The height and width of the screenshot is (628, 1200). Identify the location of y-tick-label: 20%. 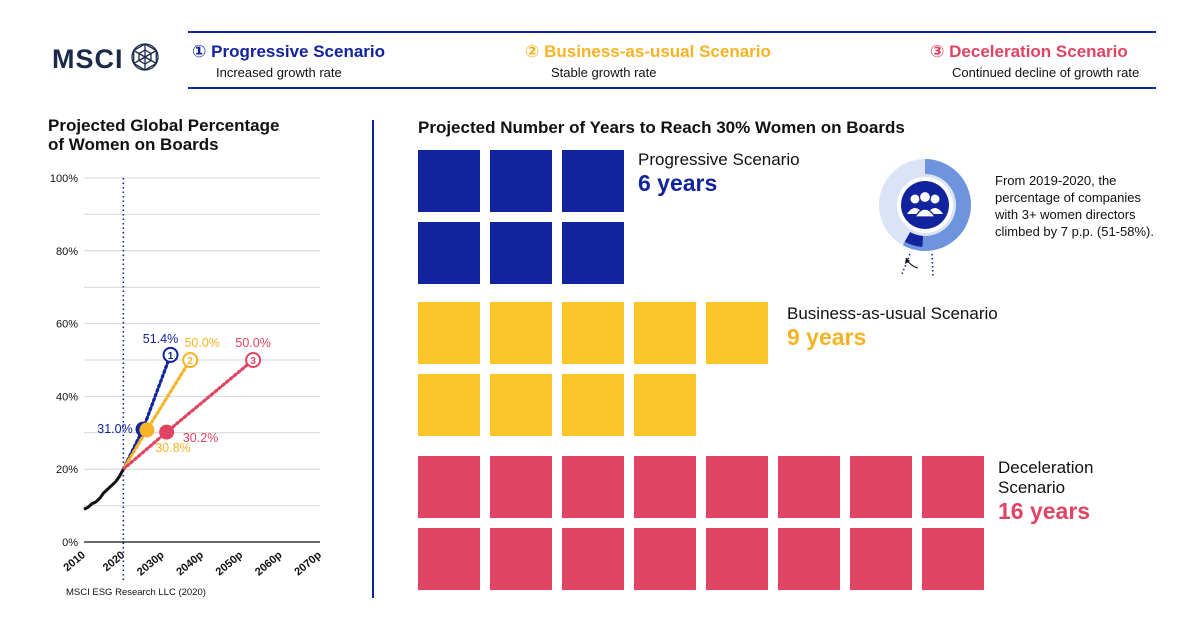
(67, 470).